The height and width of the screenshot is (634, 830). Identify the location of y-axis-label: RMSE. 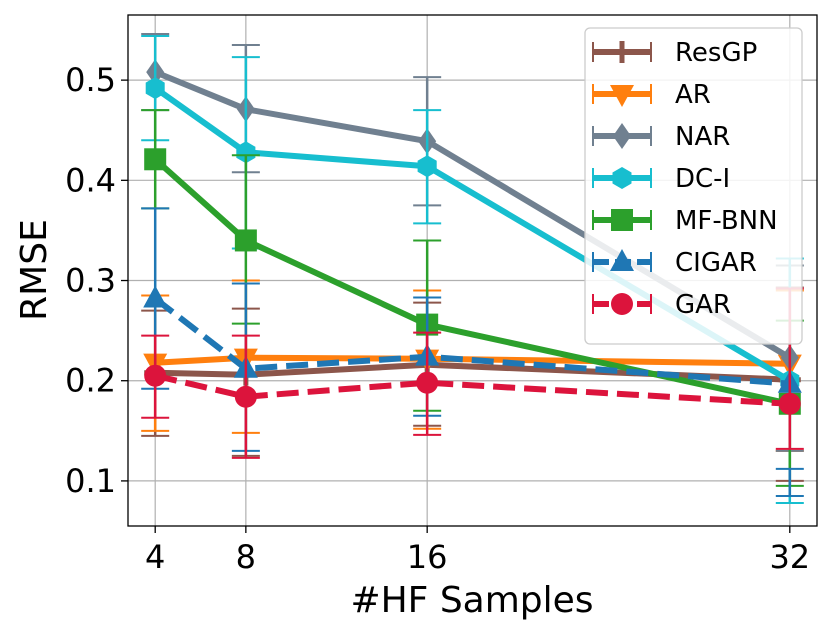
(34, 270).